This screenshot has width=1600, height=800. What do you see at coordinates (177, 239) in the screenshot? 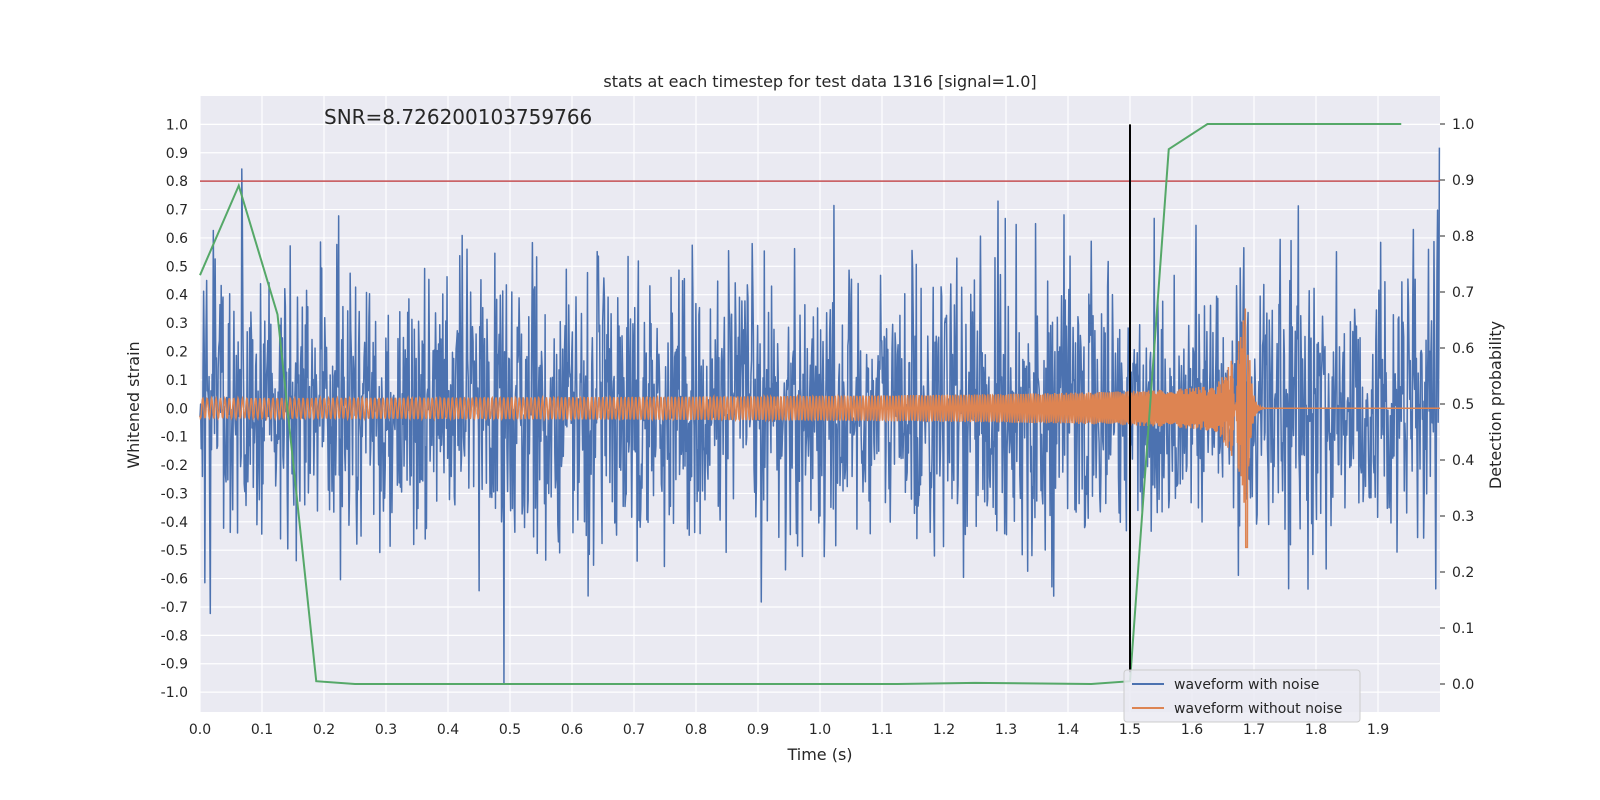
I see `y-tick-label: 0.6` at bounding box center [177, 239].